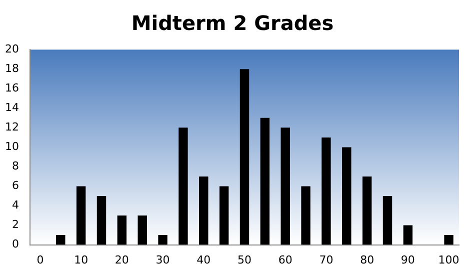  I want to click on x-tick-label: 90, so click(407, 259).